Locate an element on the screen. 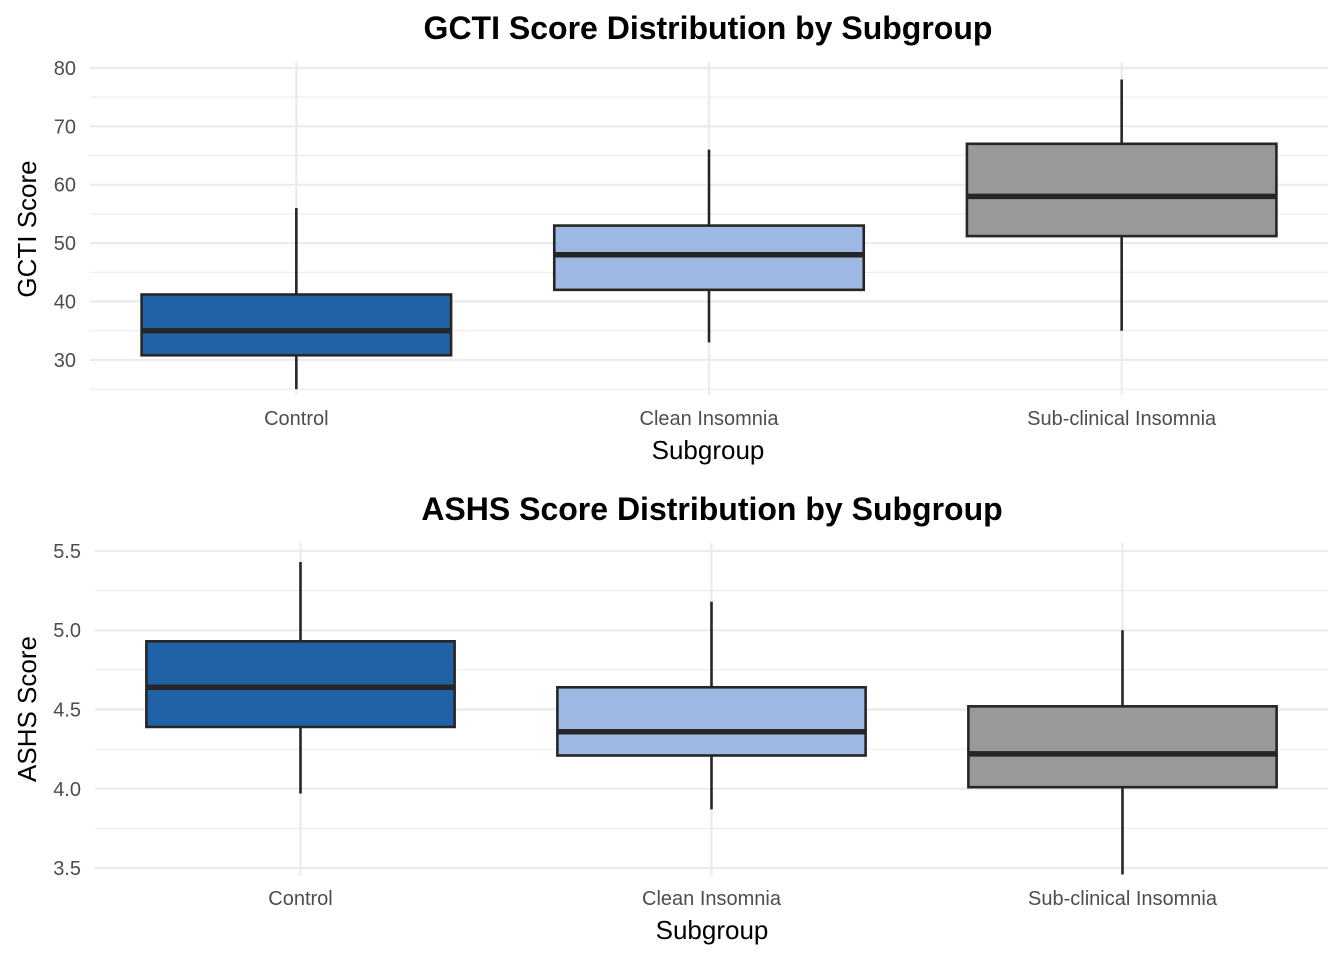  y-tick-label: 50 is located at coordinates (65, 244).